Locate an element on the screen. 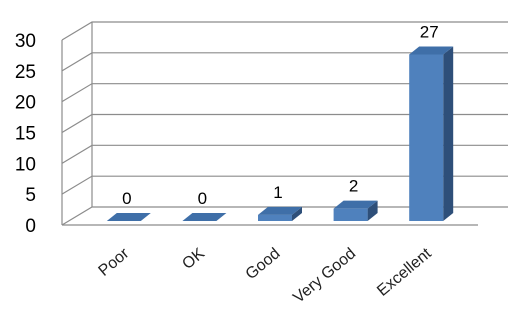 The width and height of the screenshot is (512, 324). bar-very-good is located at coordinates (355, 210).